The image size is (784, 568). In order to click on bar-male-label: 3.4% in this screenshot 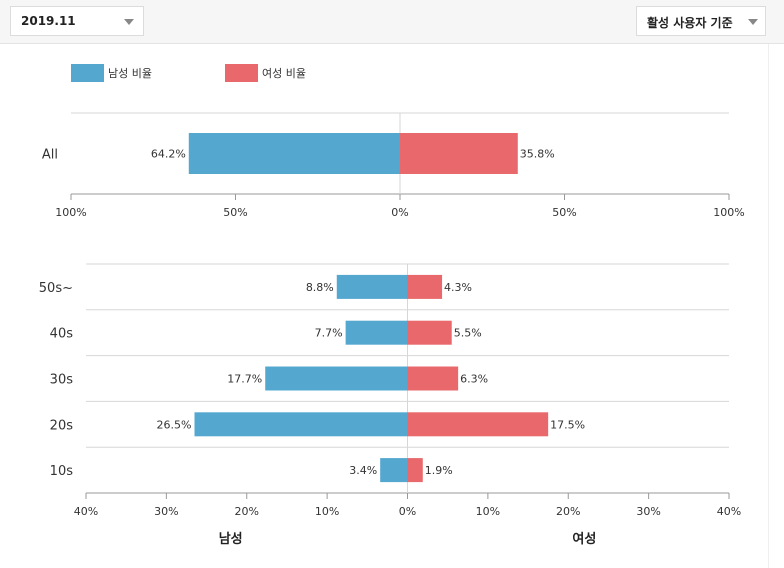, I will do `click(363, 470)`.